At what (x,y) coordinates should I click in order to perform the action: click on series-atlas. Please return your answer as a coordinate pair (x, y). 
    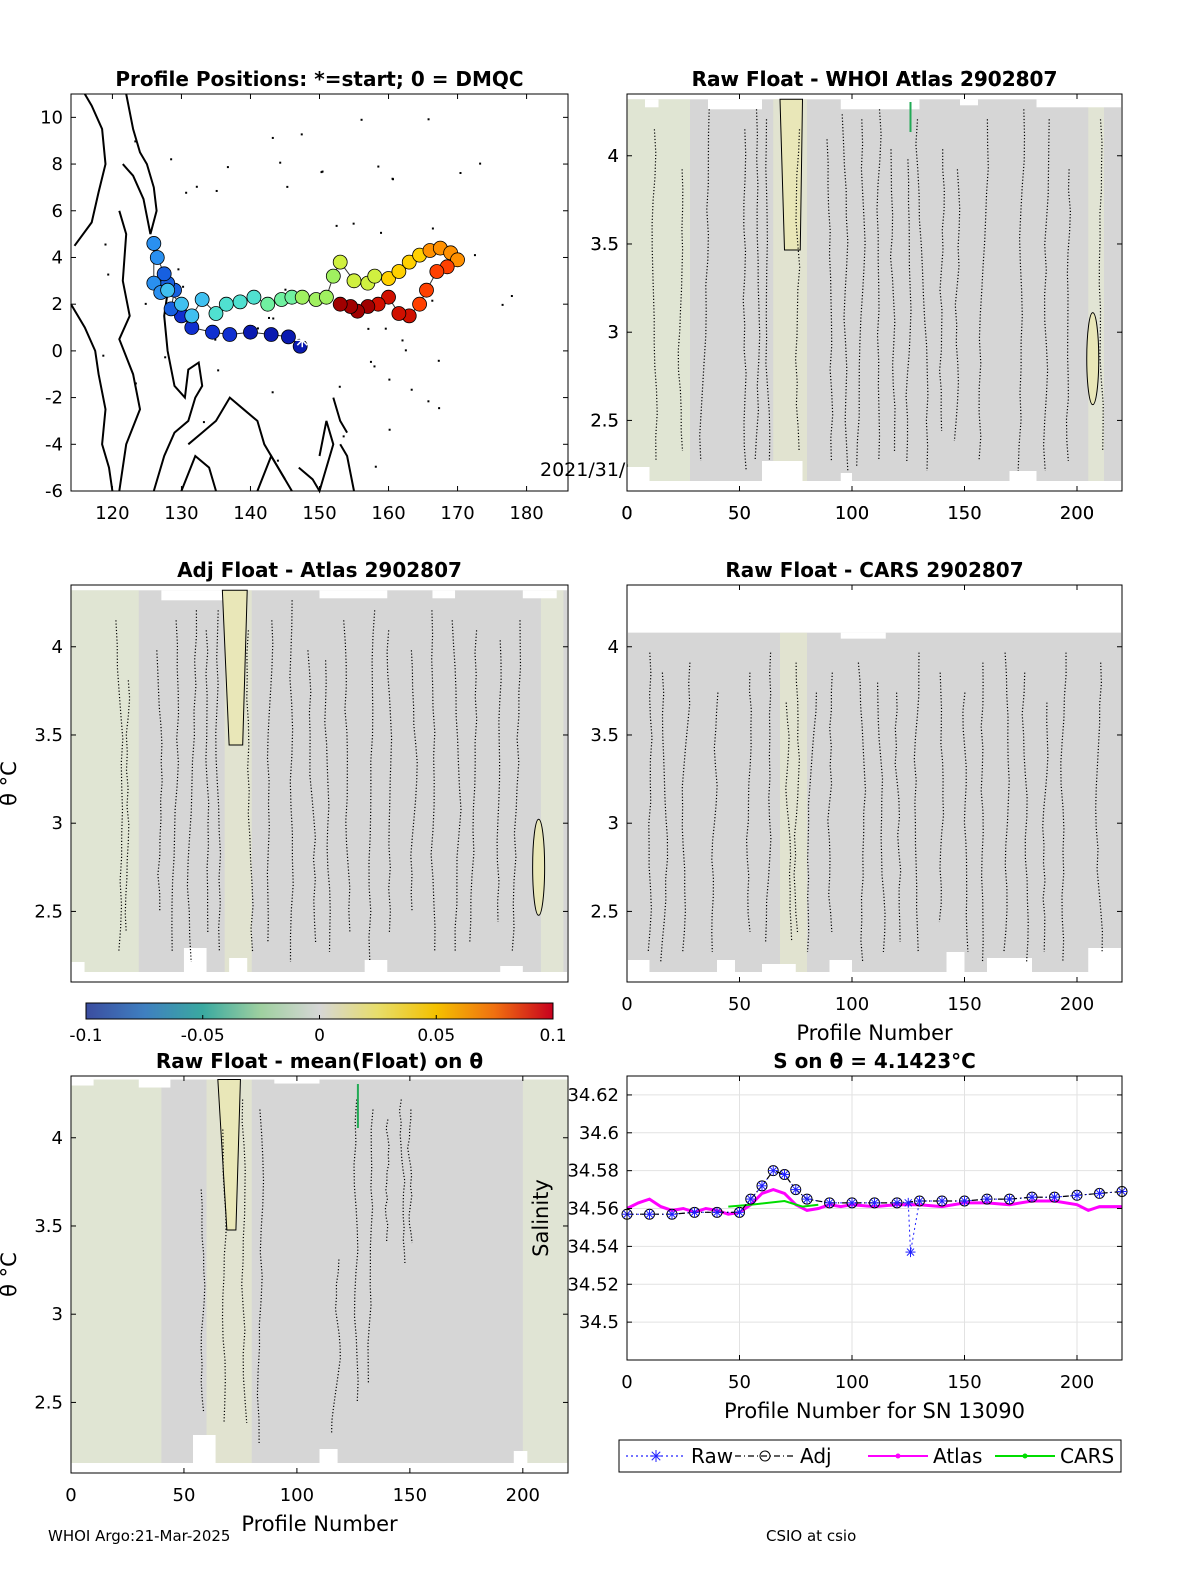
    Looking at the image, I should click on (874, 1202).